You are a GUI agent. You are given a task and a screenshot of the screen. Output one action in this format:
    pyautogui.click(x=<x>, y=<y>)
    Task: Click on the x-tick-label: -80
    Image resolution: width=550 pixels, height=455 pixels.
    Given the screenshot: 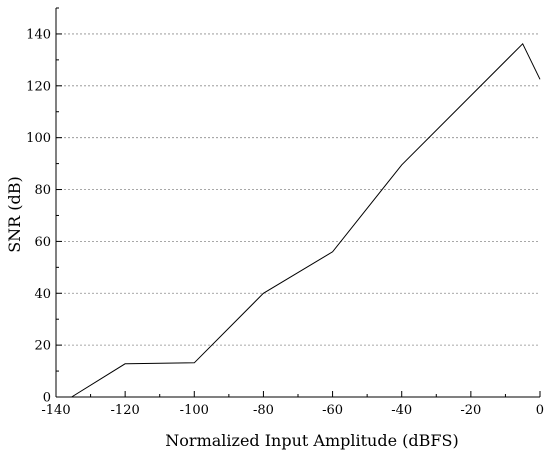 What is the action you would take?
    pyautogui.click(x=263, y=410)
    